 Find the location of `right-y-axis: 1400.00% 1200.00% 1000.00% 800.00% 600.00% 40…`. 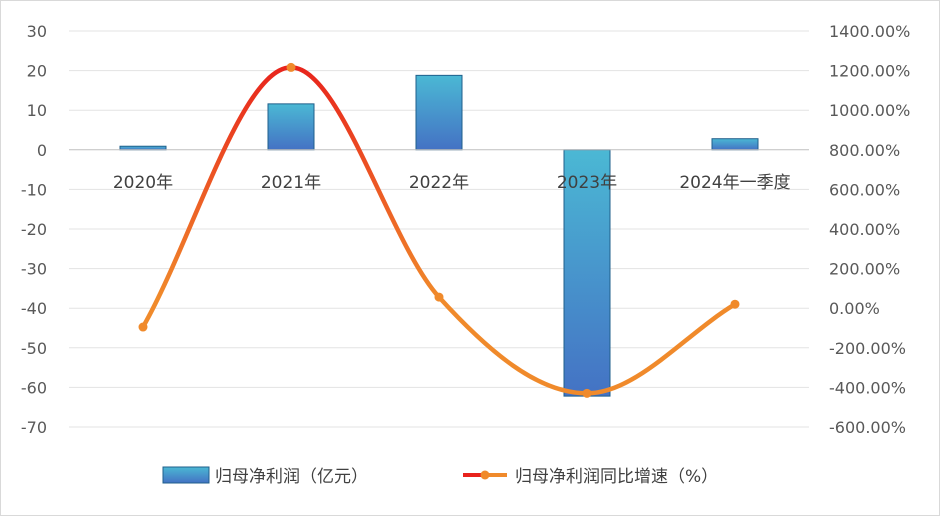

right-y-axis: 1400.00% 1200.00% 1000.00% 800.00% 600.00% 40… is located at coordinates (869, 229).